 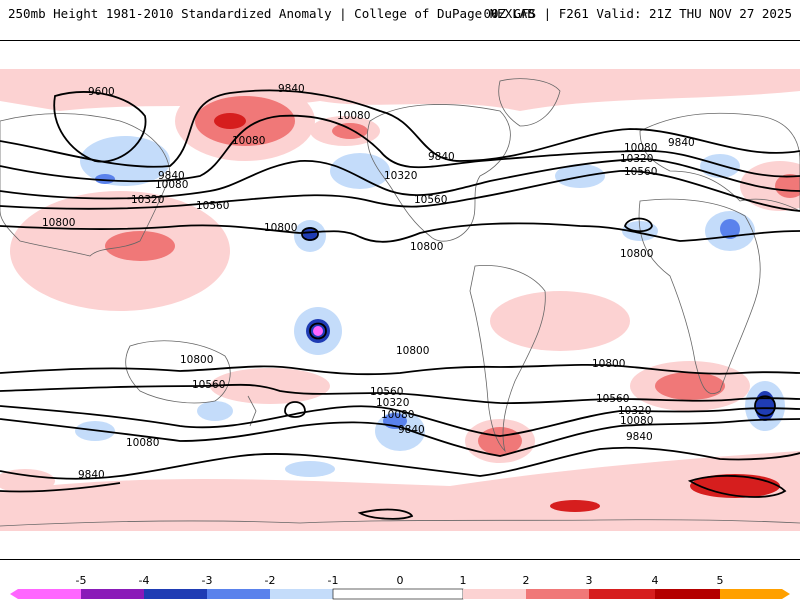 What do you see at coordinates (85, 185) in the screenshot?
I see `coast-asia-west` at bounding box center [85, 185].